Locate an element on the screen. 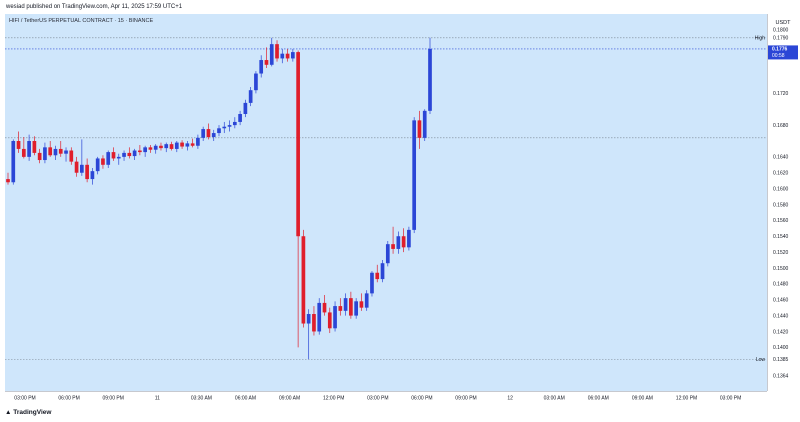  time-tick-label: 03:30 AM is located at coordinates (201, 399).